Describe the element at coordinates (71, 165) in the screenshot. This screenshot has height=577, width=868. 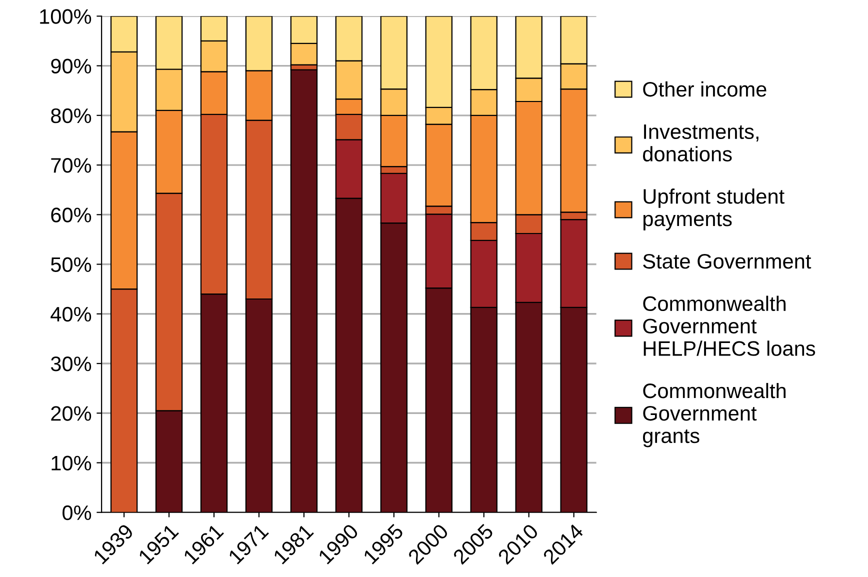
I see `y-tick-label: 70%` at that location.